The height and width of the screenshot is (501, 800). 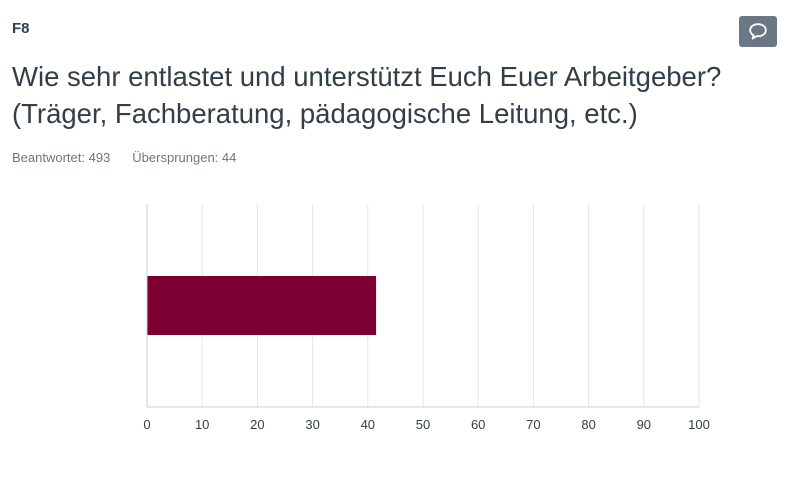 What do you see at coordinates (61, 157) in the screenshot?
I see `answered-count: Beantwortet: 493` at bounding box center [61, 157].